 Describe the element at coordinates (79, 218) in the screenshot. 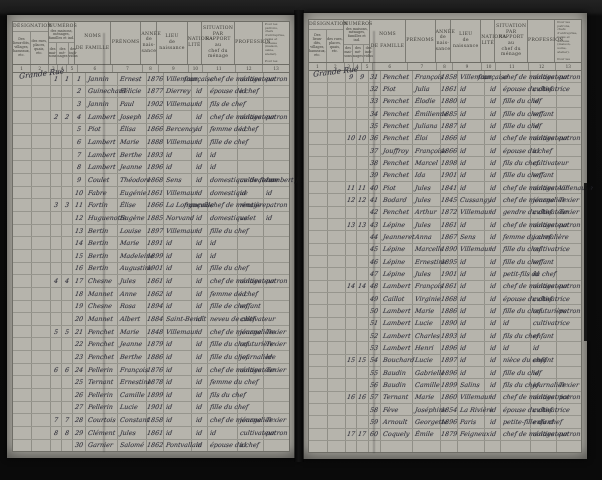

I see `cell-numero-individu: 12` at that location.